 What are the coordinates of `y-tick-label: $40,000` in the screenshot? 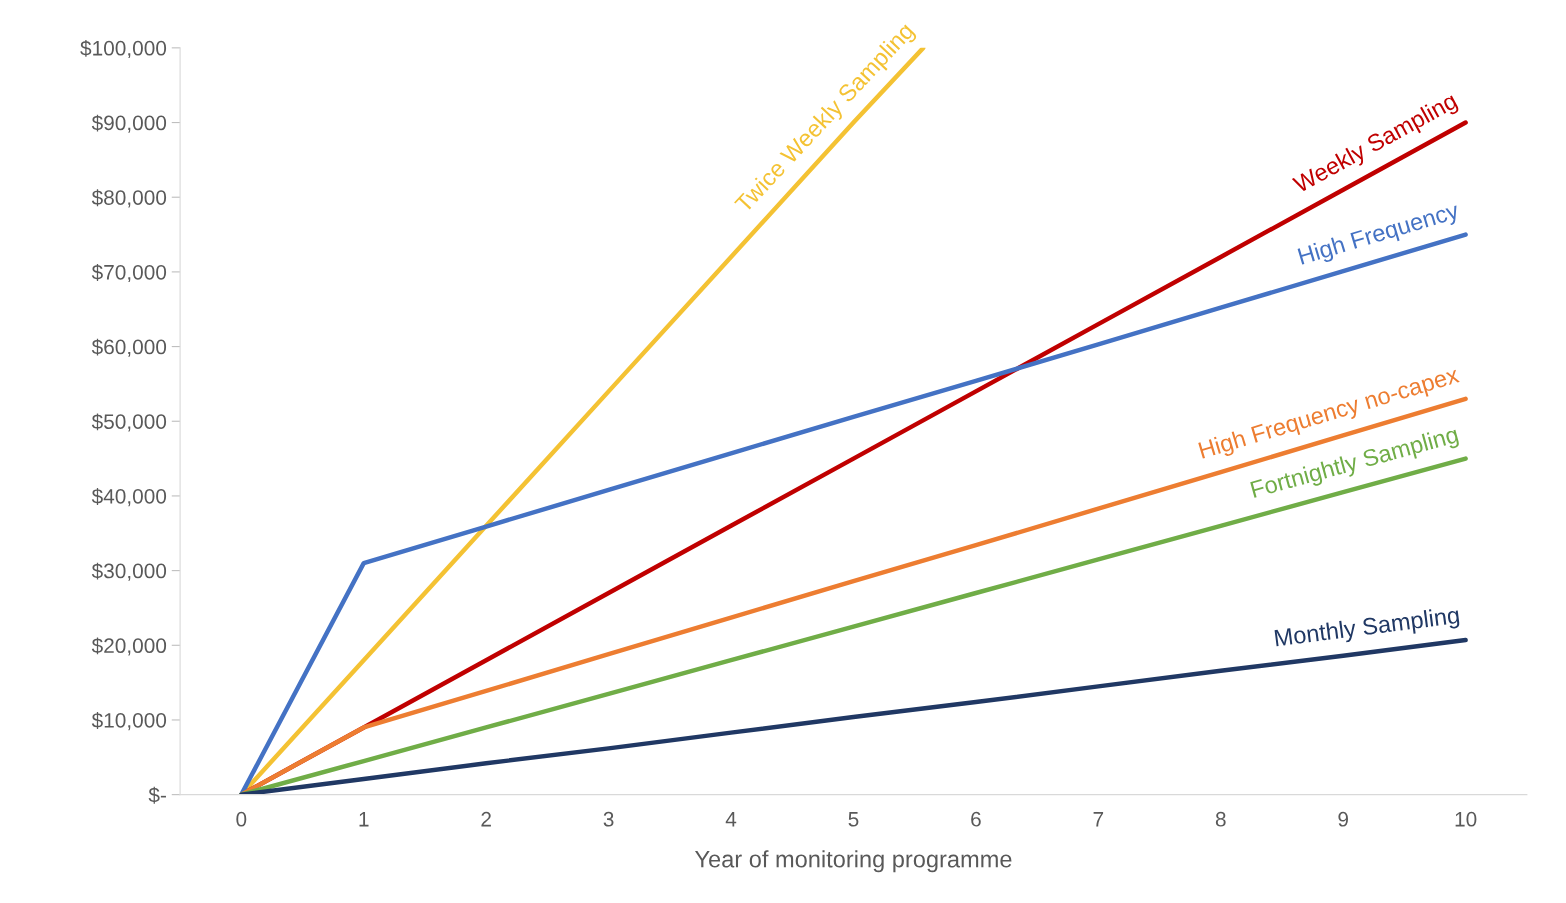 It's located at (129, 497).